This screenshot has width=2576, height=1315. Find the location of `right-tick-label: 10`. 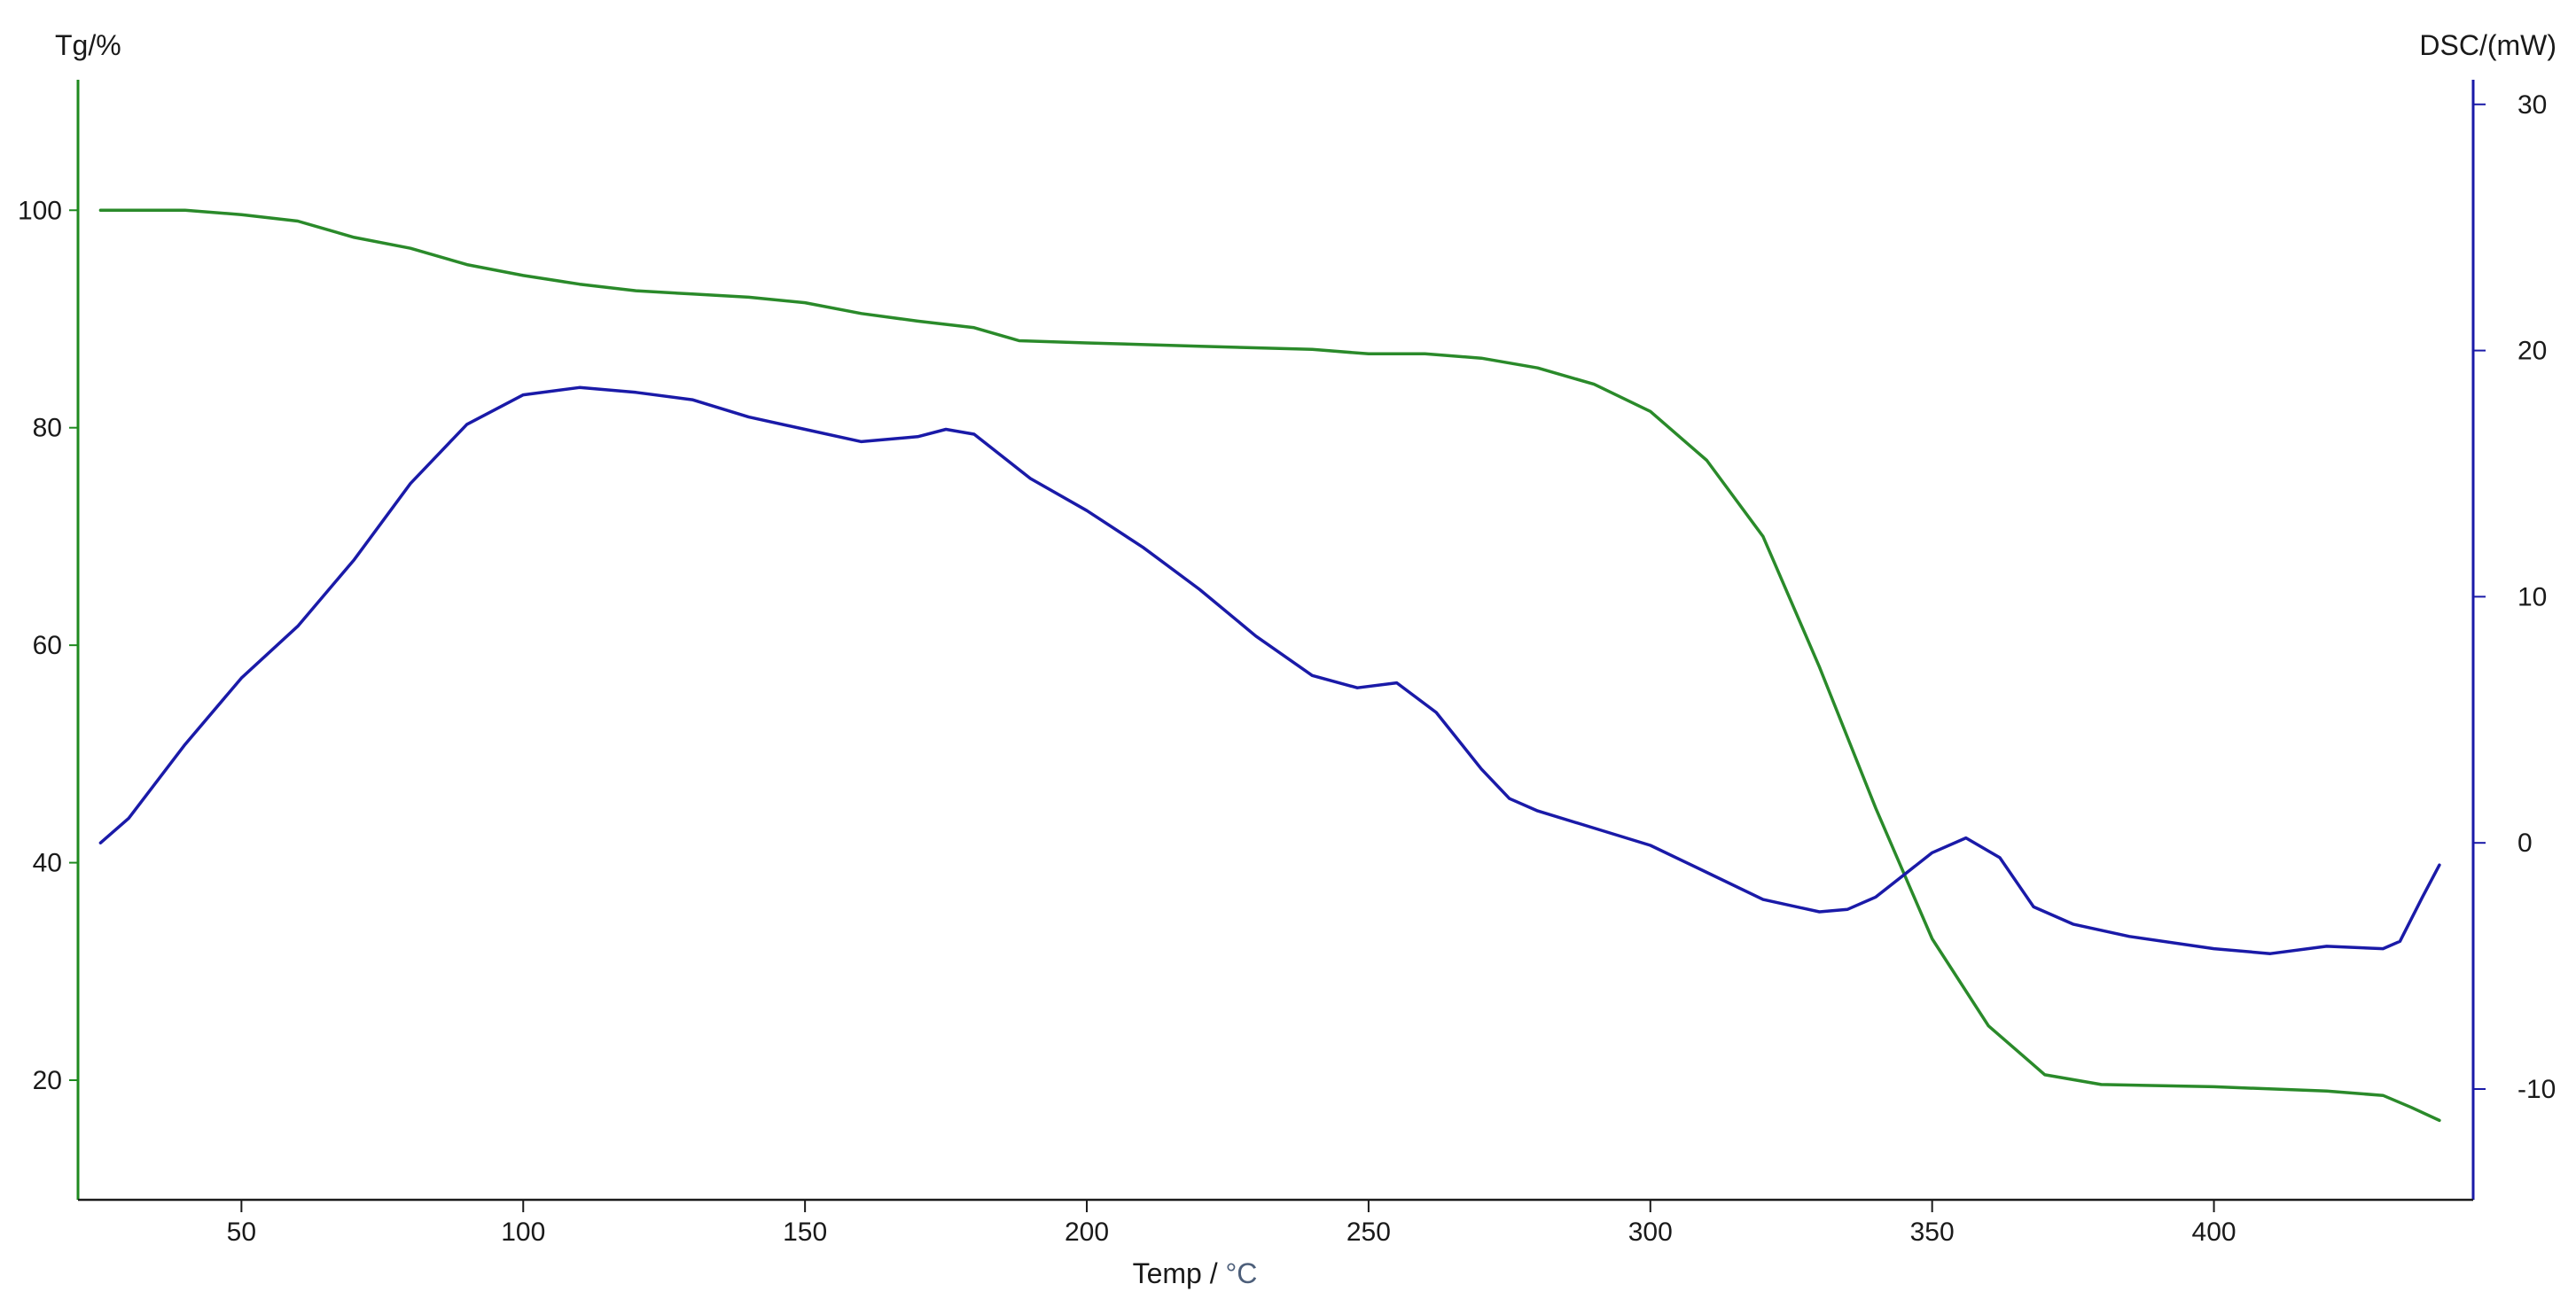

right-tick-label: 10 is located at coordinates (2532, 597).